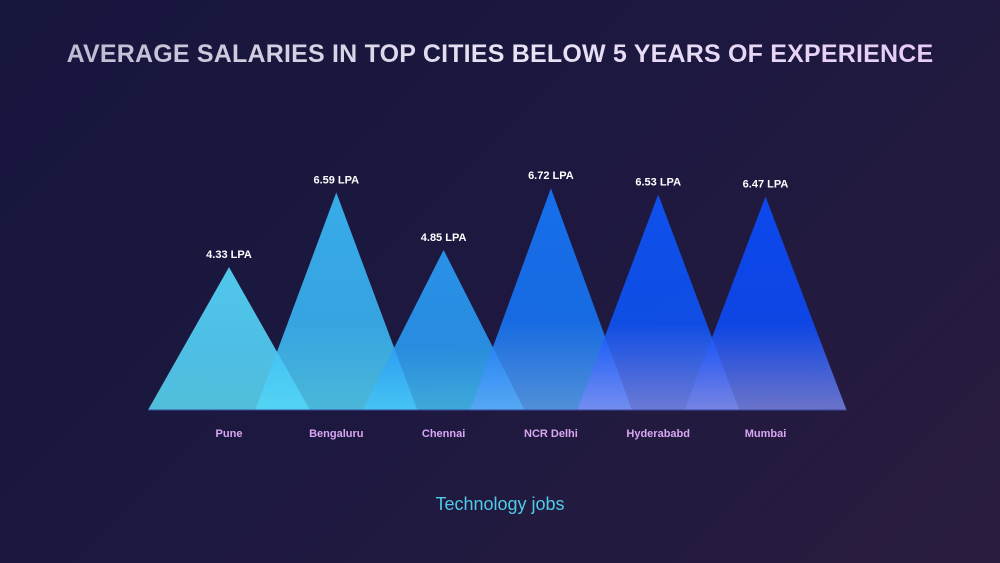  What do you see at coordinates (765, 303) in the screenshot?
I see `triangle-mumbai` at bounding box center [765, 303].